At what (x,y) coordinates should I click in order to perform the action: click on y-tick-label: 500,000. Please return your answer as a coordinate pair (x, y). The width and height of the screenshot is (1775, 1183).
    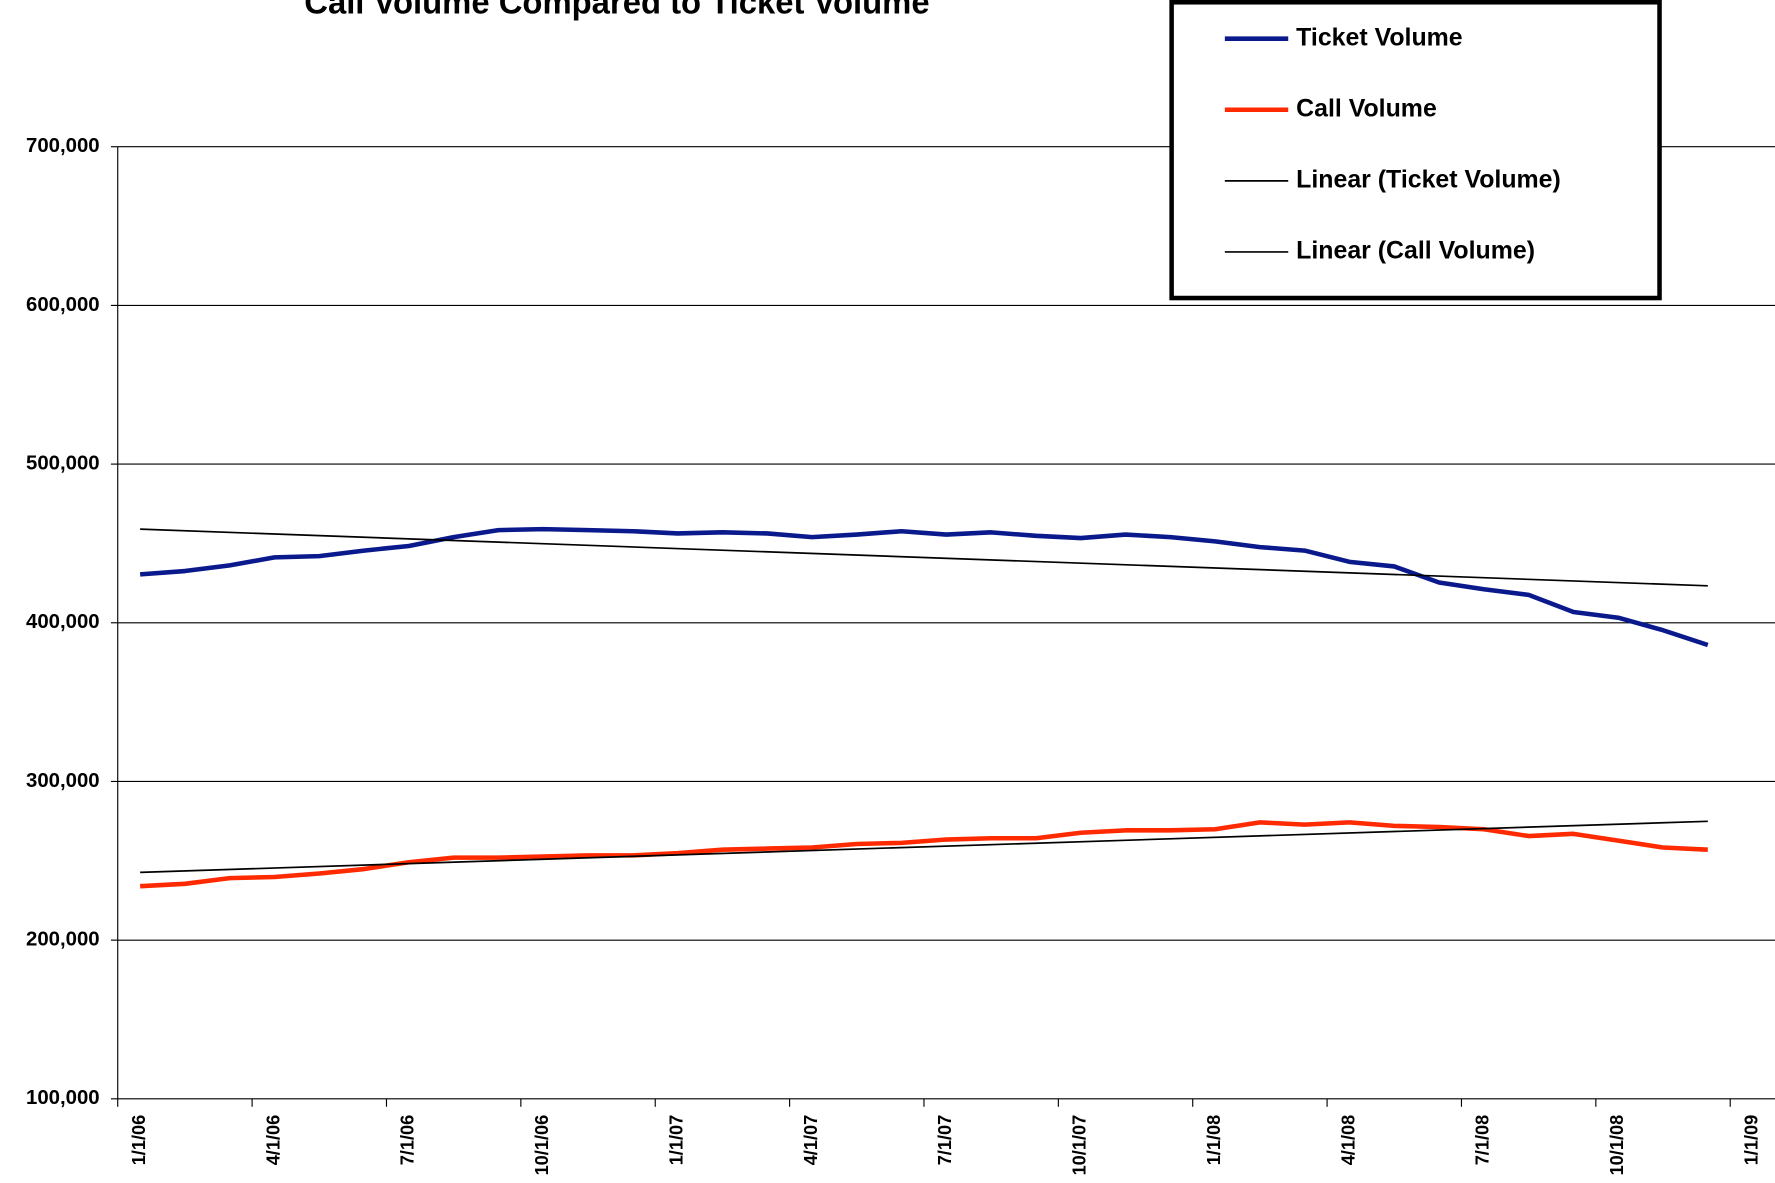
    Looking at the image, I should click on (63, 463).